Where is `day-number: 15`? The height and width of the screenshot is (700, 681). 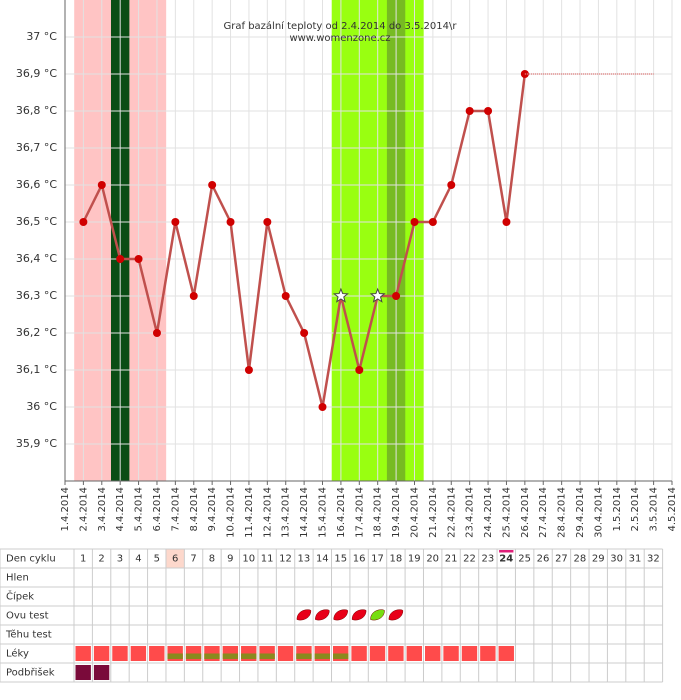
day-number: 15 is located at coordinates (340, 559).